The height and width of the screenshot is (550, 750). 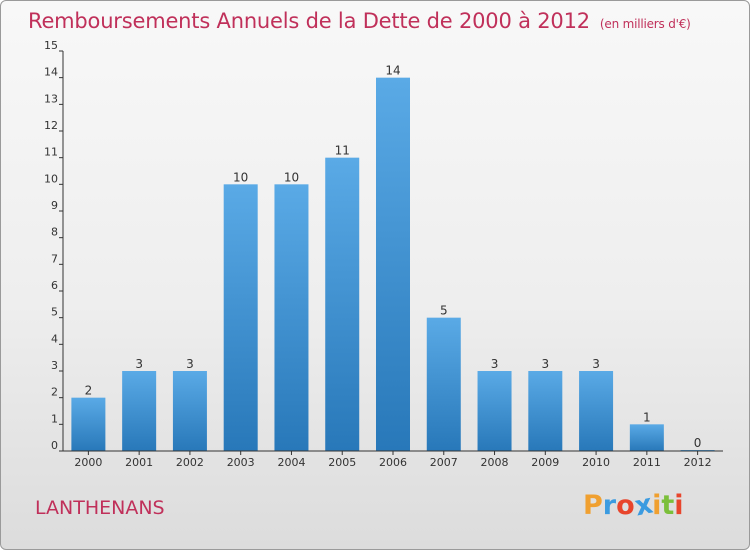 What do you see at coordinates (647, 462) in the screenshot?
I see `x-tick-label-2011: 2011` at bounding box center [647, 462].